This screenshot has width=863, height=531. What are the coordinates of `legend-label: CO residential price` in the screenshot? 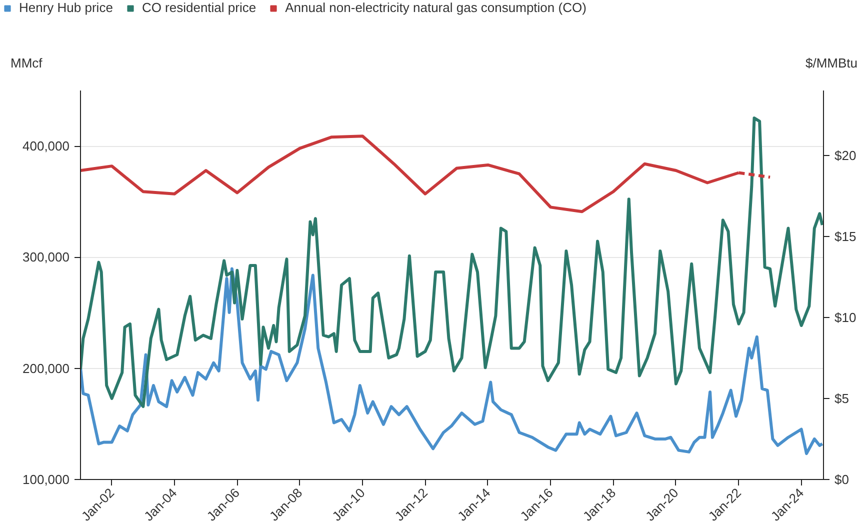 It's located at (199, 7).